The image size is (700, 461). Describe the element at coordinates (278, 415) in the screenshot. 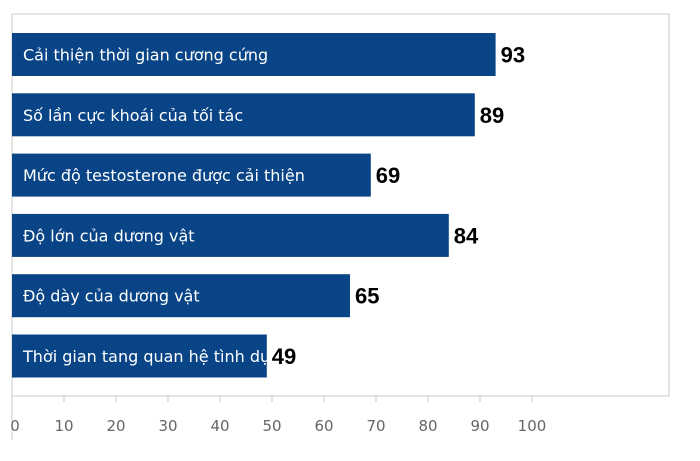

I see `x-axis-ticks: 0 10 20 30 40 50 60 70 80 90 100` at that location.